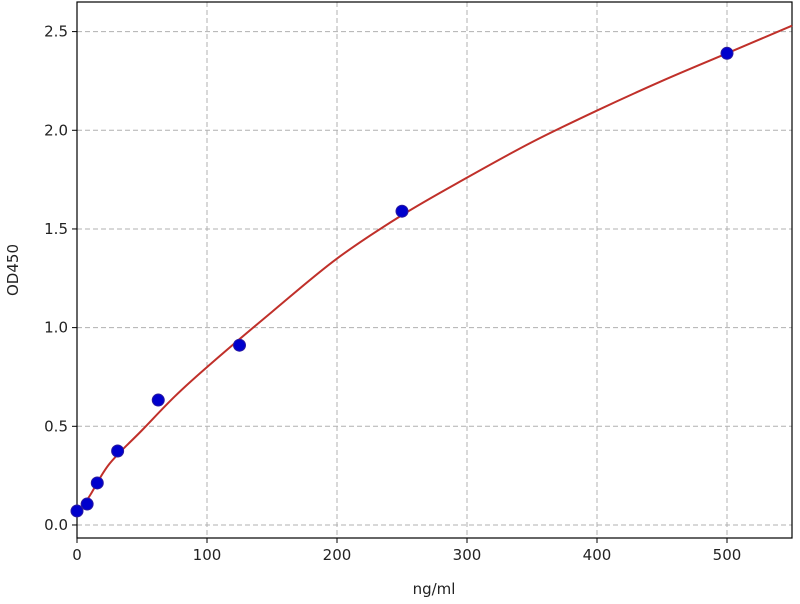  Describe the element at coordinates (597, 555) in the screenshot. I see `x-tick-label: 400` at that location.